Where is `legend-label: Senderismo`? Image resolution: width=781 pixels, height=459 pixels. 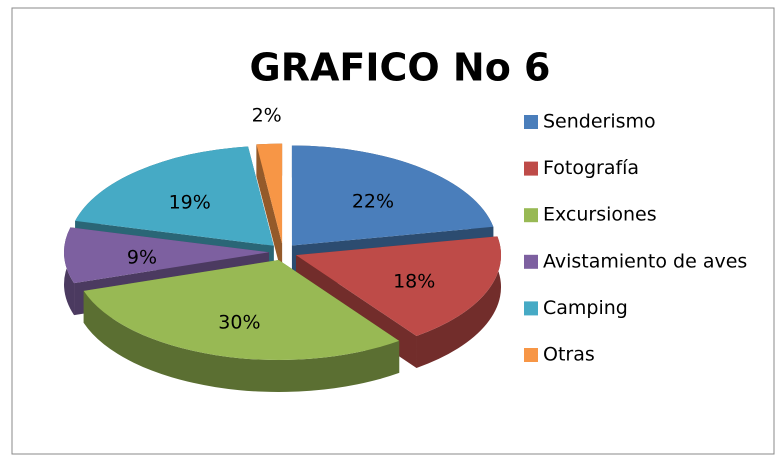 legend-label: Senderismo is located at coordinates (599, 122).